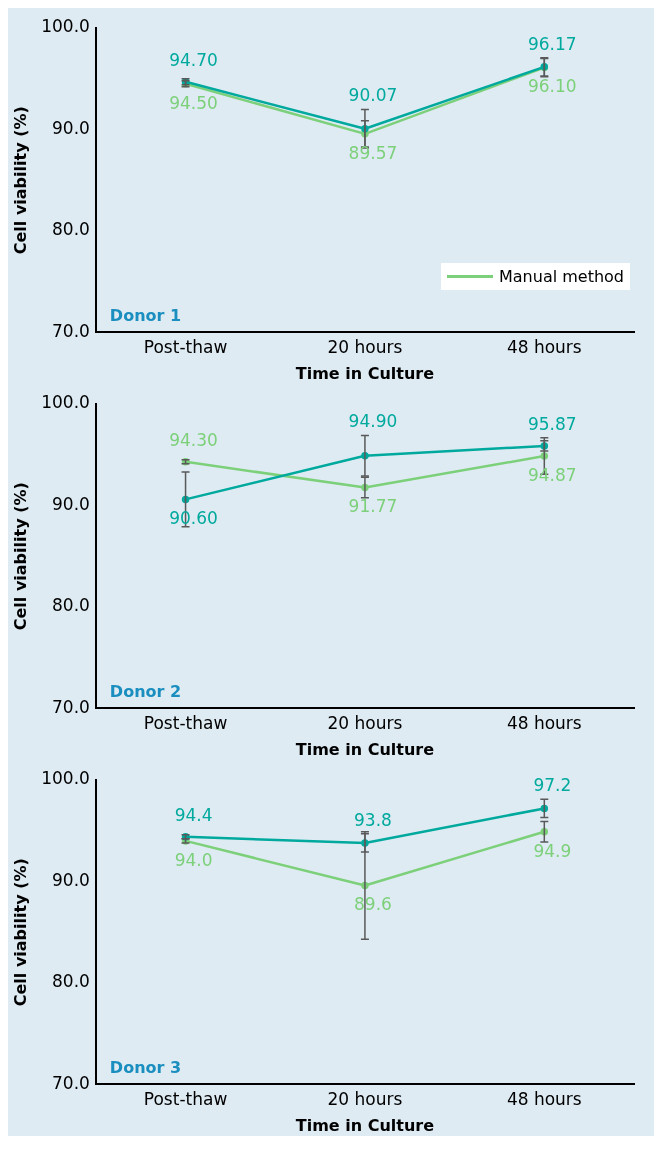  What do you see at coordinates (193, 59) in the screenshot?
I see `data-label: 94.70` at bounding box center [193, 59].